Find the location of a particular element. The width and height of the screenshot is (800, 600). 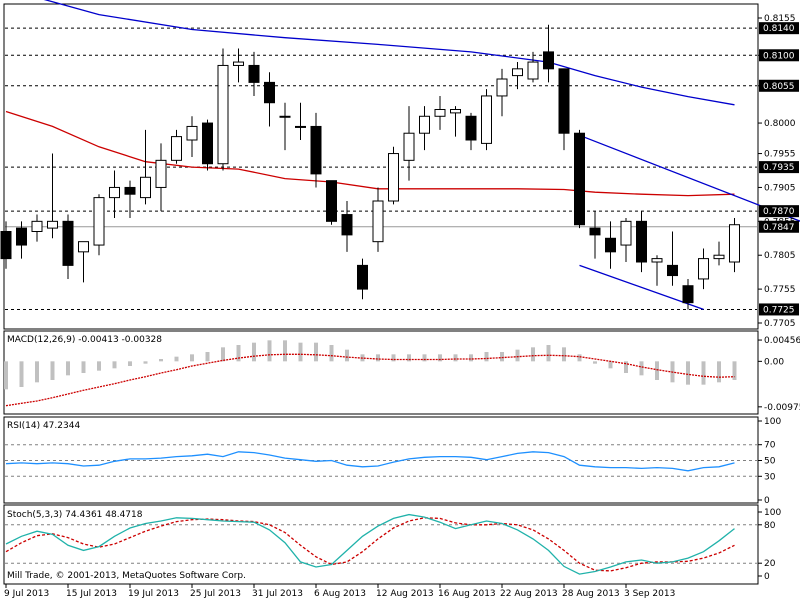

current-price-tag-bg is located at coordinates (779, 226).